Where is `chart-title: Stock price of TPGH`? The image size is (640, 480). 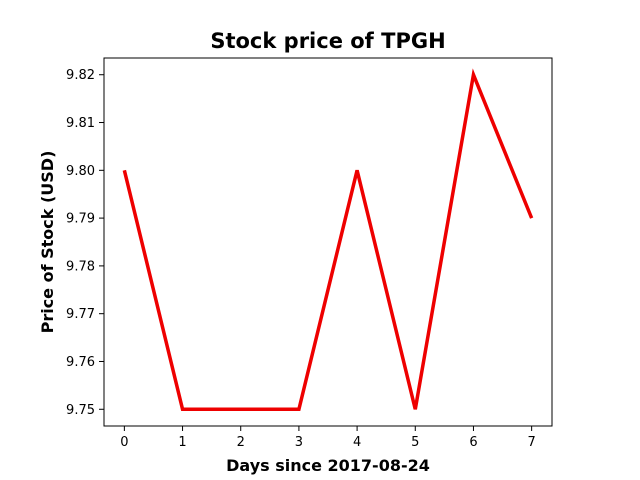 chart-title: Stock price of TPGH is located at coordinates (327, 41).